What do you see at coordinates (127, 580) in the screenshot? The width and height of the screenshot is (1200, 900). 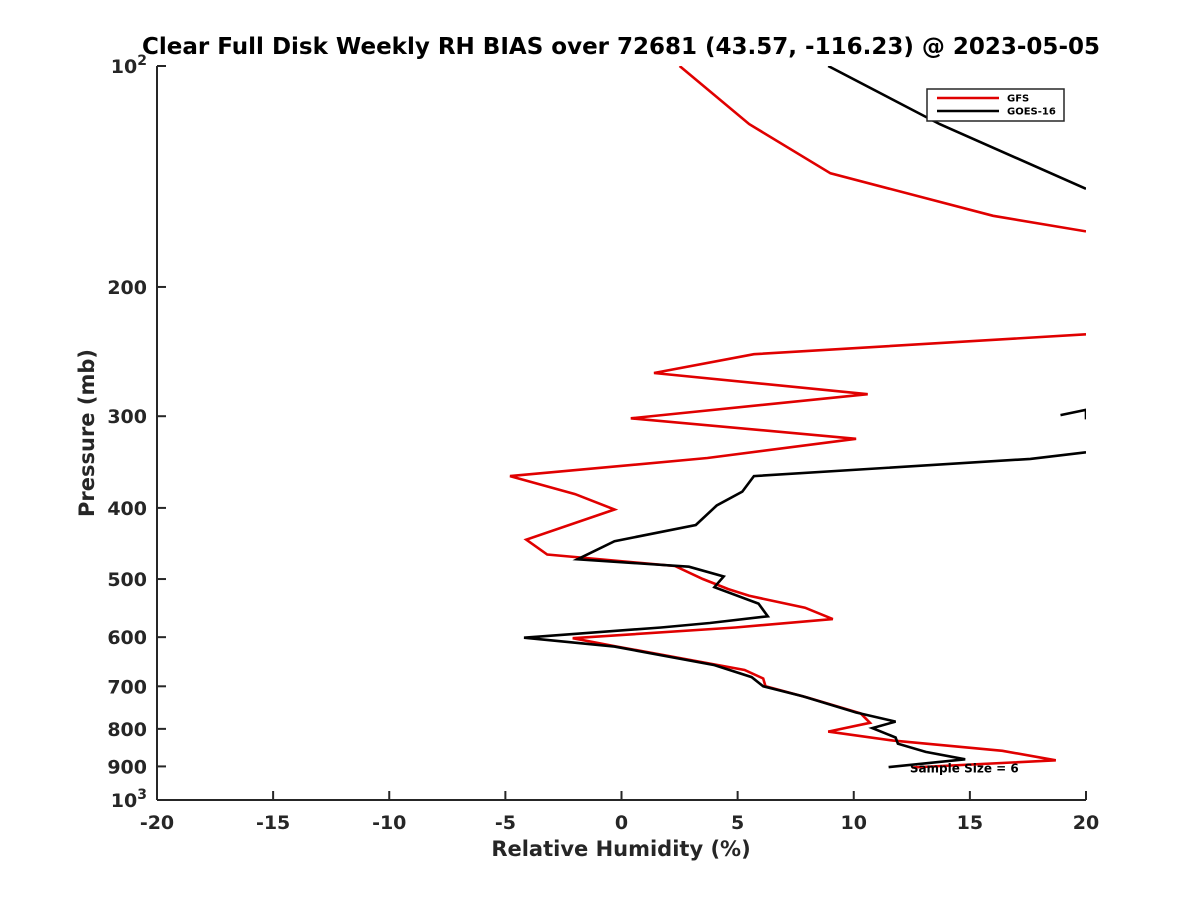 I see `y-tick-label: 500` at bounding box center [127, 580].